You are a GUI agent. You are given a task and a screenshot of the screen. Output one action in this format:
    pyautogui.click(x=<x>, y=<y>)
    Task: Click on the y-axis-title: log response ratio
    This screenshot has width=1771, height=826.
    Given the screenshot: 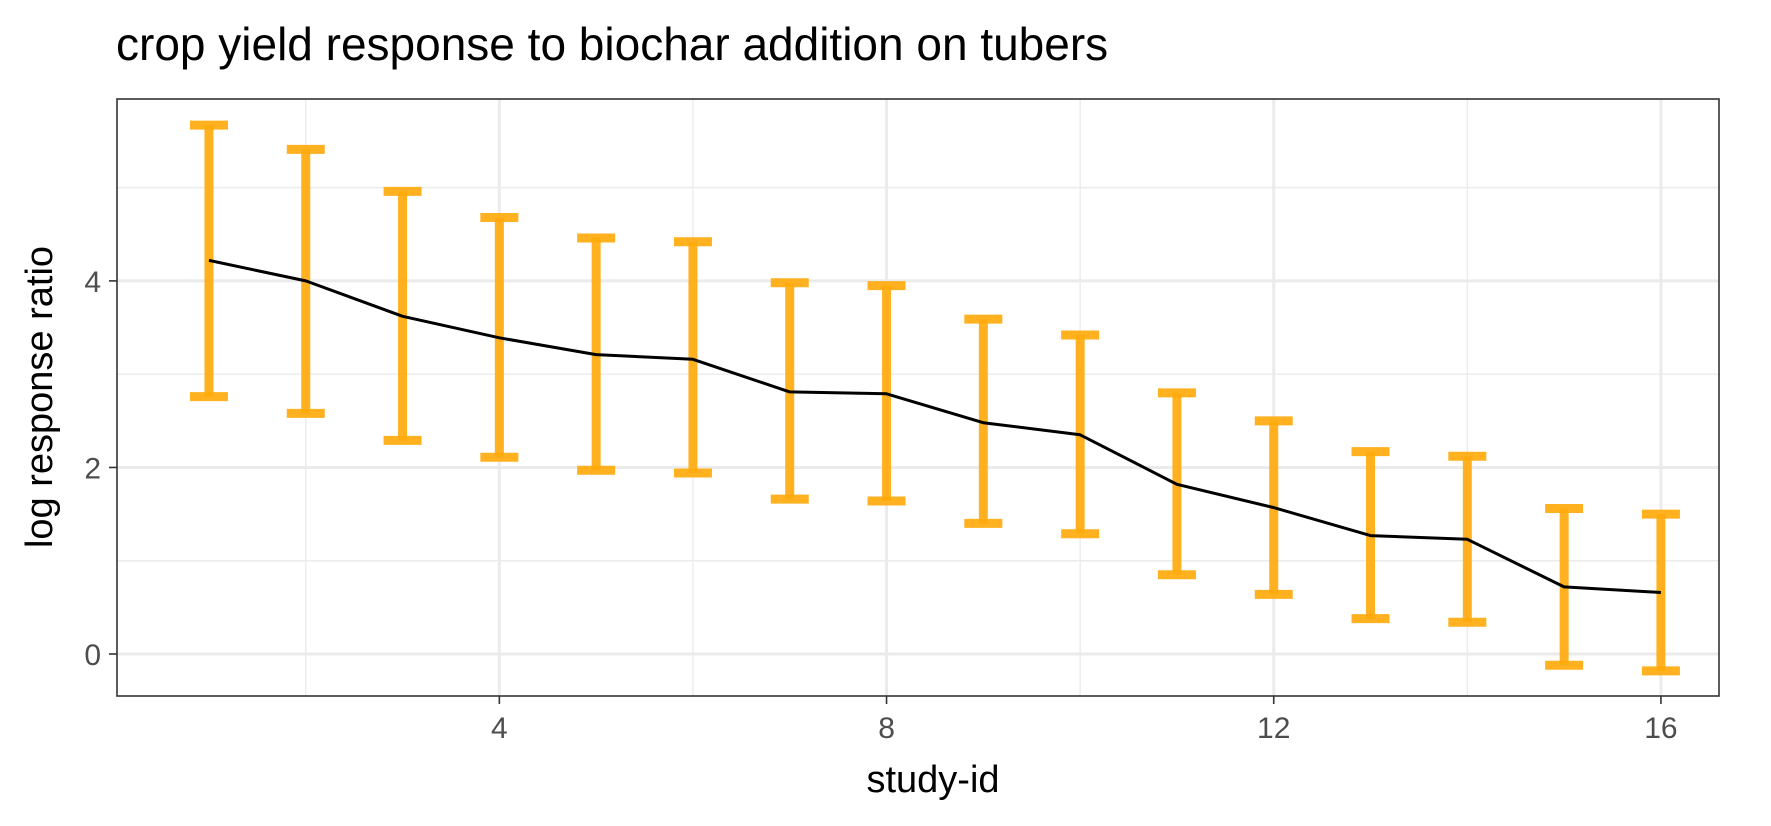 What is the action you would take?
    pyautogui.click(x=40, y=397)
    